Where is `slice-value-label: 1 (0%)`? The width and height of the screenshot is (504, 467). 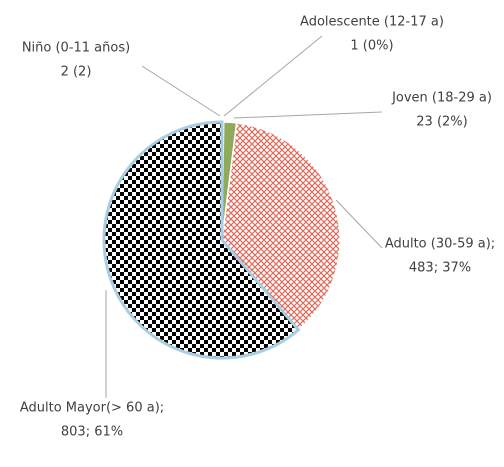
slice-value-label: 1 (0%) is located at coordinates (371, 46).